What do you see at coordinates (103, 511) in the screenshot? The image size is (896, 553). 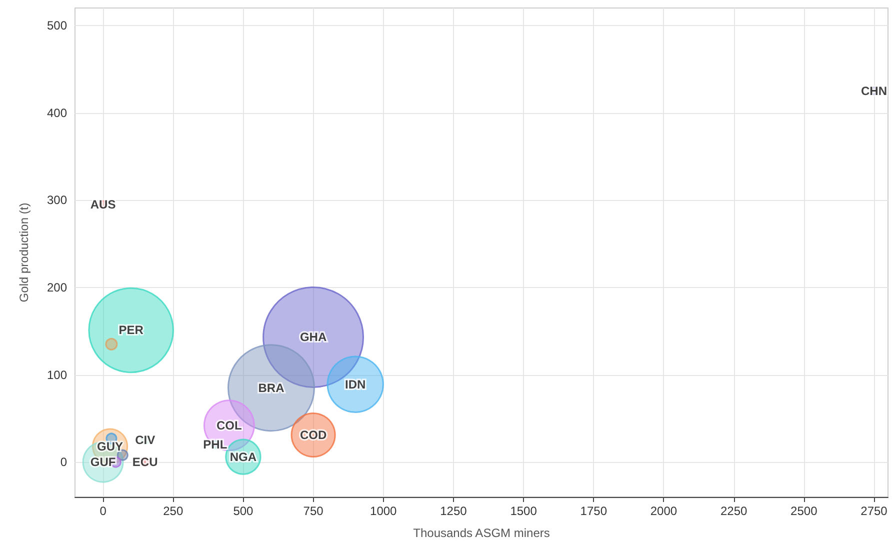 I see `x-tick-label: 0` at bounding box center [103, 511].